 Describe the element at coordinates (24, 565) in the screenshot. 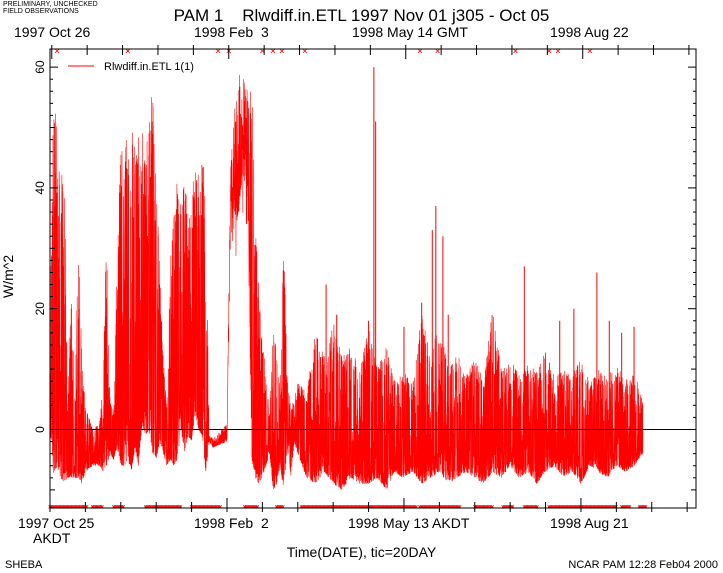

I see `footer-project: SHEBA` at that location.